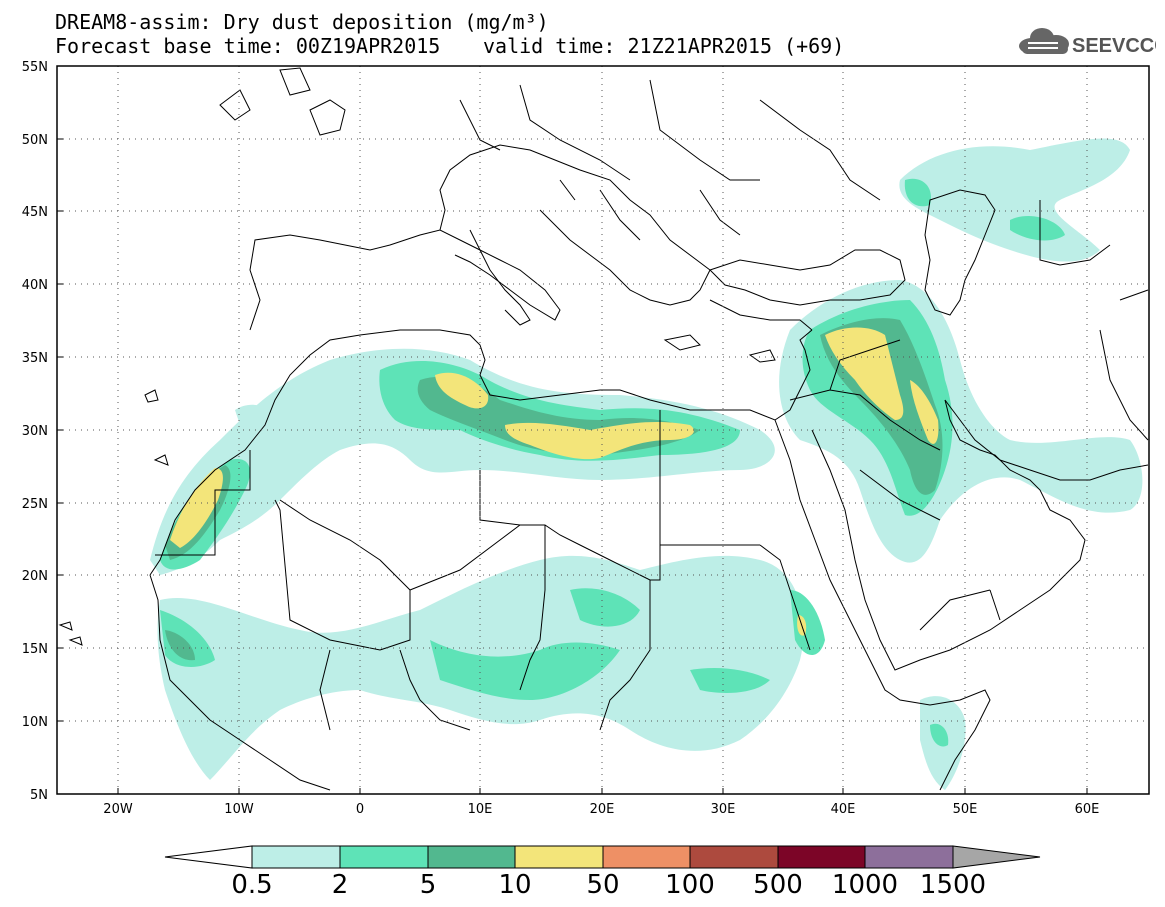 The height and width of the screenshot is (907, 1165). What do you see at coordinates (35, 576) in the screenshot?
I see `lat-label: 20N` at bounding box center [35, 576].